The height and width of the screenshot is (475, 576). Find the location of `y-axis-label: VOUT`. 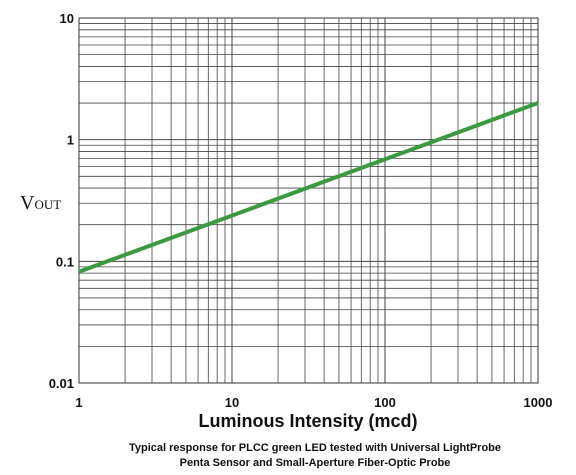

y-axis-label: VOUT is located at coordinates (40, 203).